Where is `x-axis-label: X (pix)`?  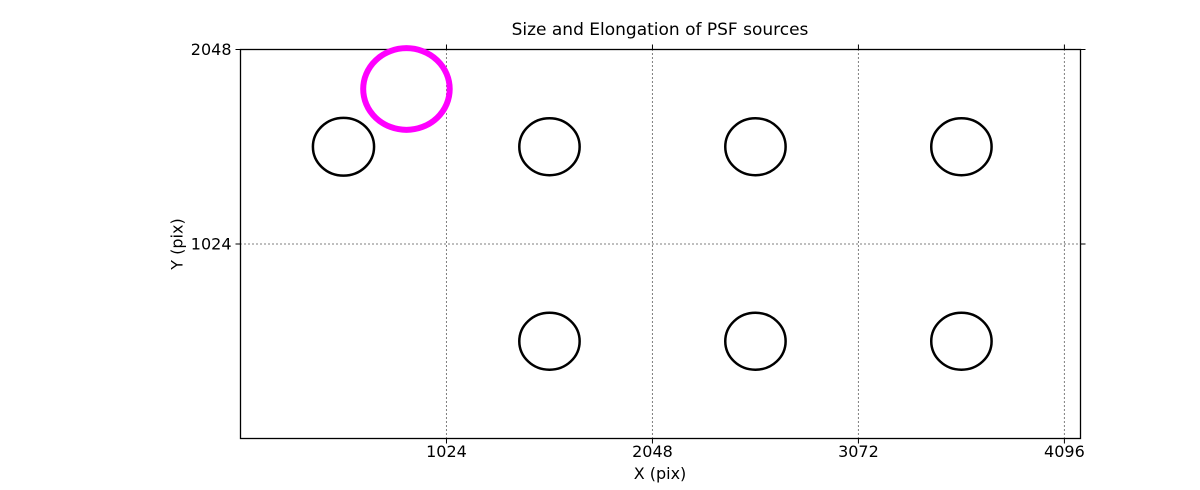
x-axis-label: X (pix) is located at coordinates (660, 473).